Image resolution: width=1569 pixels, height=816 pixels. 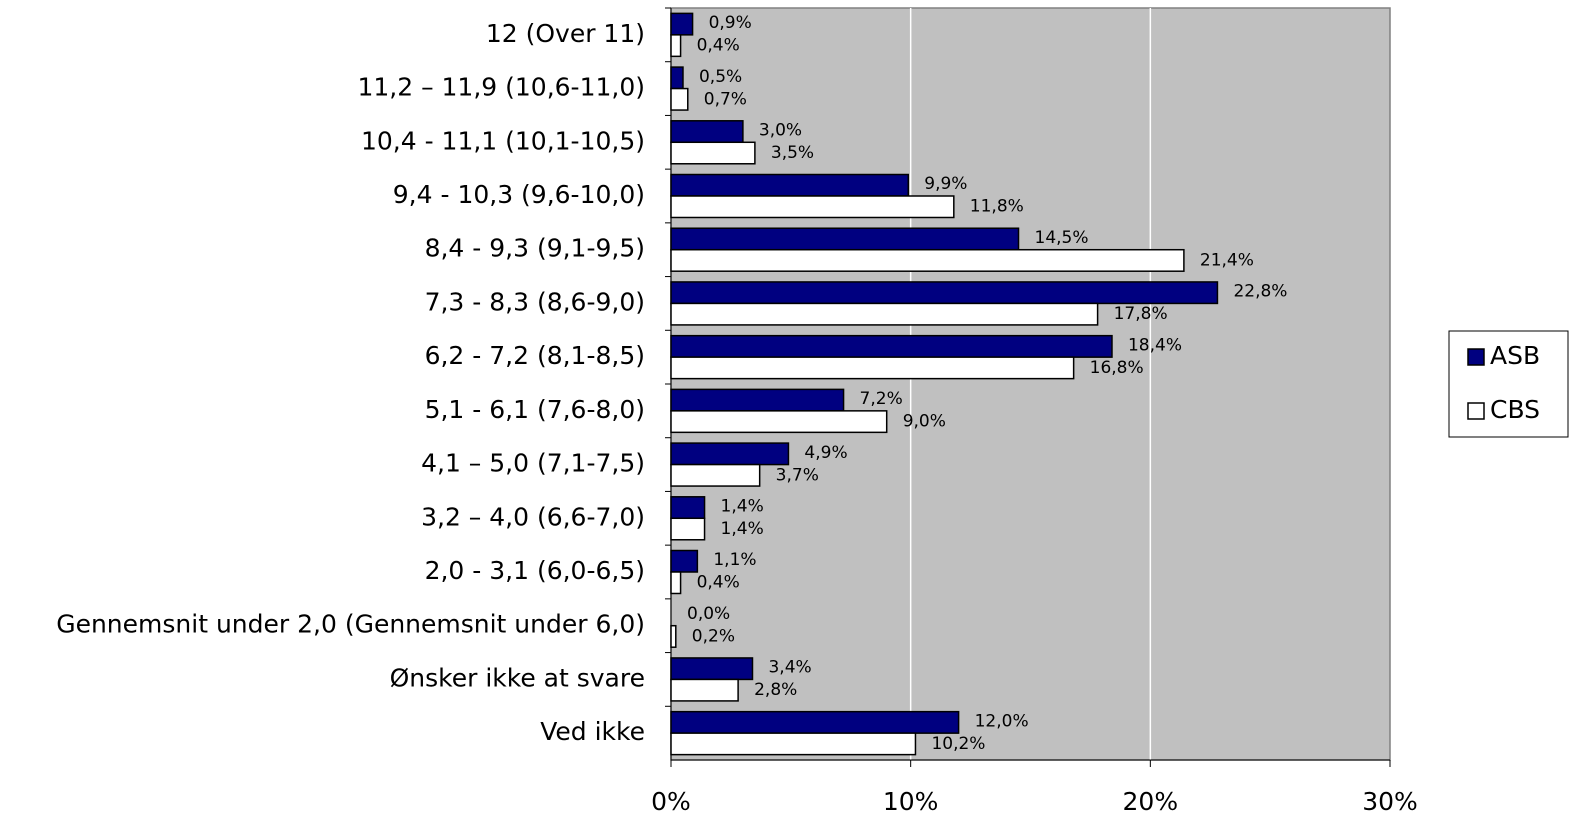 I want to click on y-tick-label: 11,2 – 11,9 (10,6-11,0), so click(x=501, y=87).